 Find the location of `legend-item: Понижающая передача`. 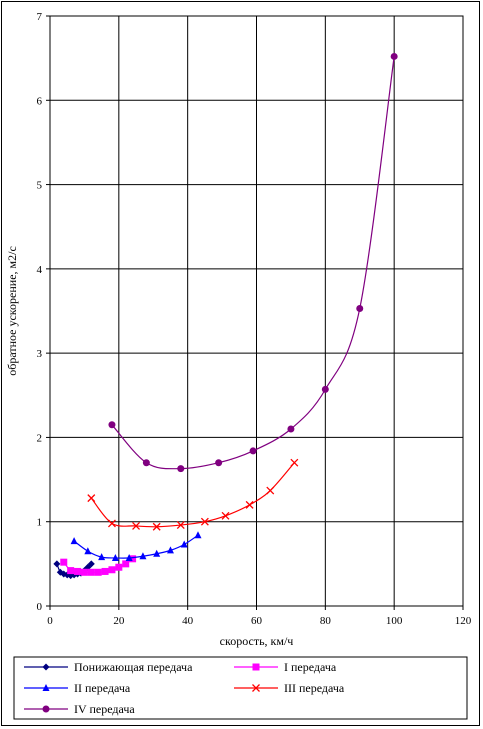

legend-item: Понижающая передача is located at coordinates (108, 667).